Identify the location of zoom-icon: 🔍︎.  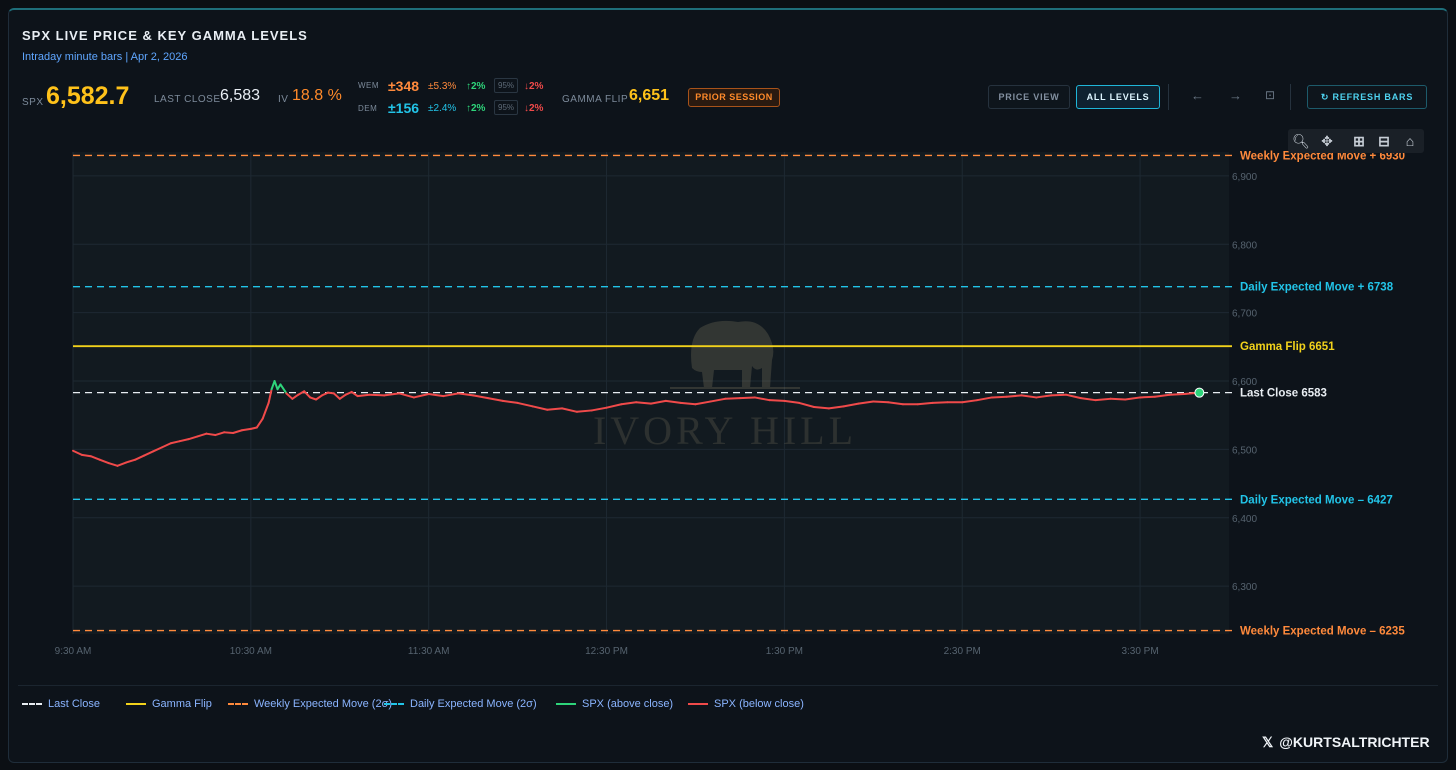
(1301, 141).